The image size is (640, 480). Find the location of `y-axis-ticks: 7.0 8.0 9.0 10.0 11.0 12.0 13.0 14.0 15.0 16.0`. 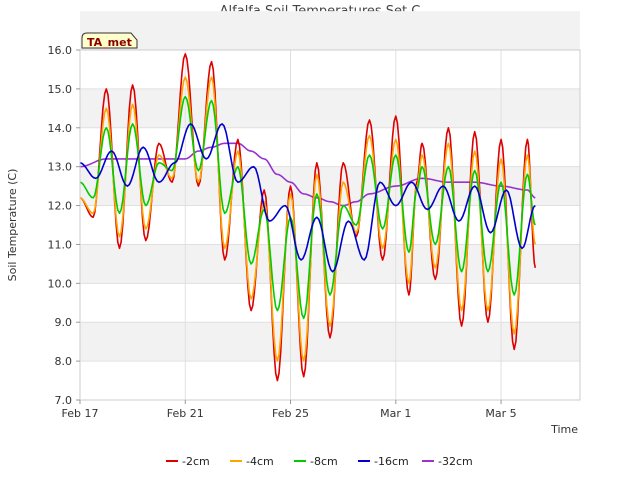

y-axis-ticks: 7.0 8.0 9.0 10.0 11.0 12.0 13.0 14.0 15.0 16.0 is located at coordinates (64, 225).